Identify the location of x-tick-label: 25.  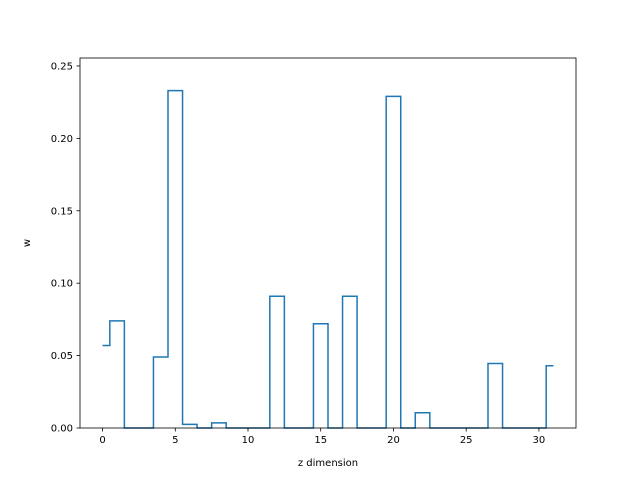
(466, 440).